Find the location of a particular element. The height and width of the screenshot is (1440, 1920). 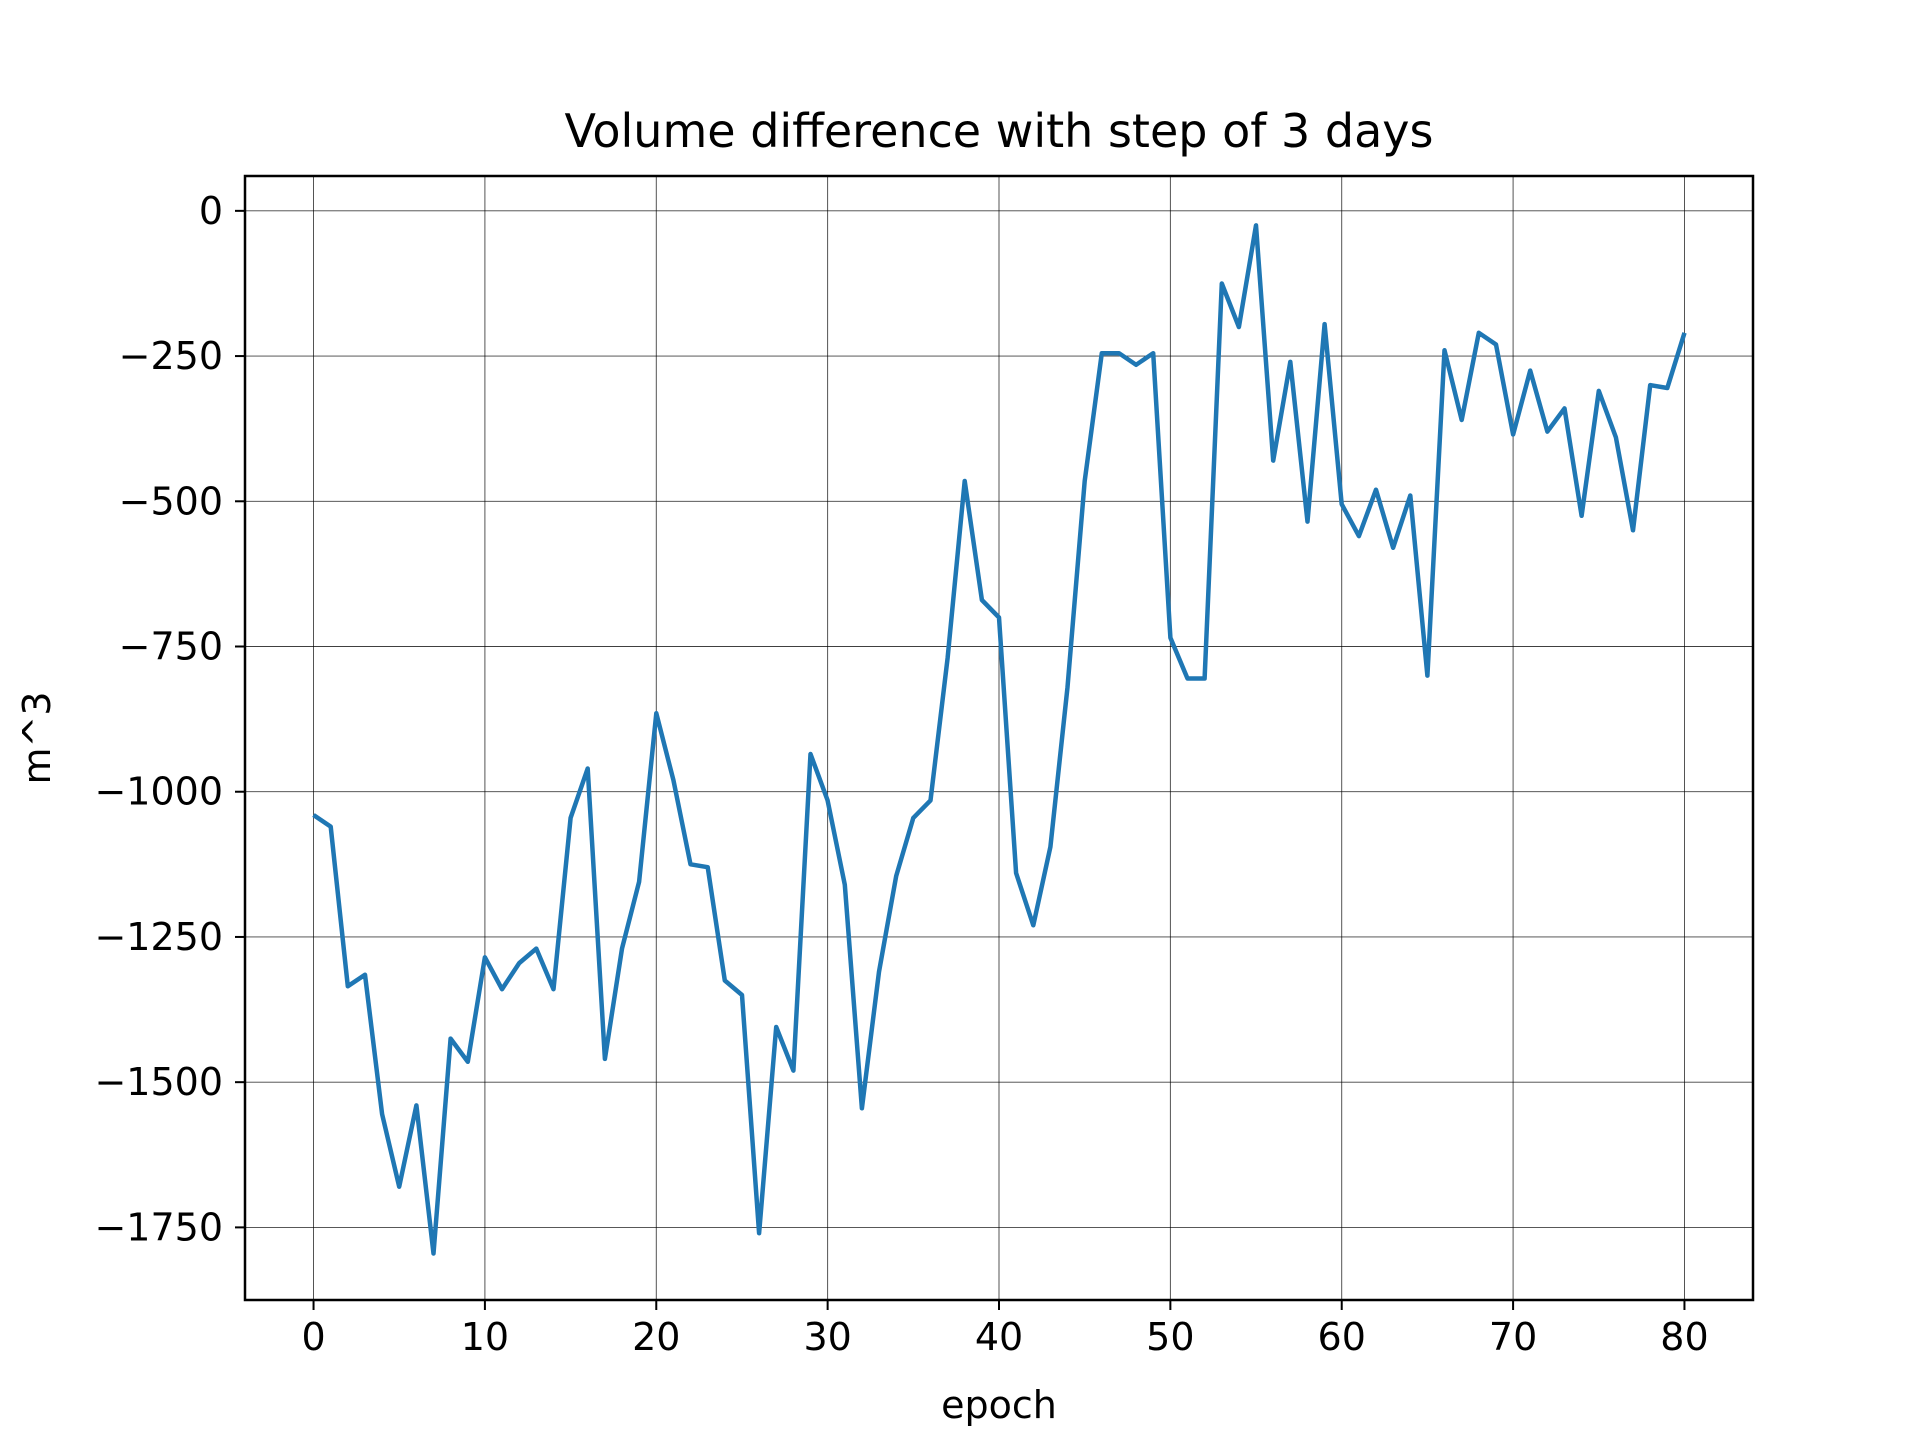

y-tick-label: −500 is located at coordinates (171, 501).